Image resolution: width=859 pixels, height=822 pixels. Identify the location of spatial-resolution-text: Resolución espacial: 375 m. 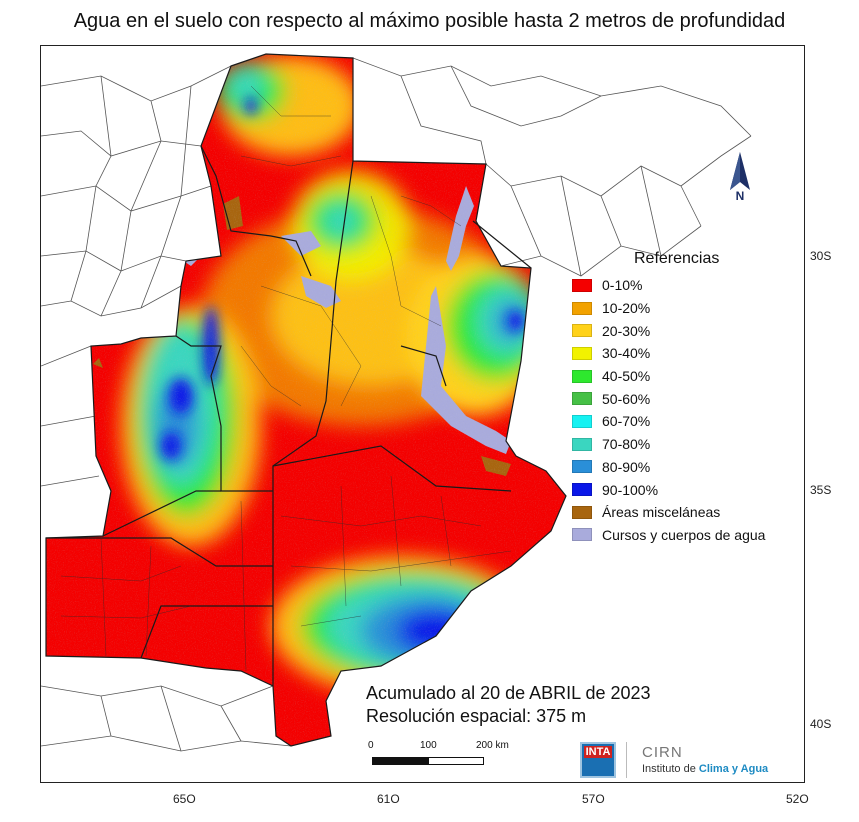
(476, 716).